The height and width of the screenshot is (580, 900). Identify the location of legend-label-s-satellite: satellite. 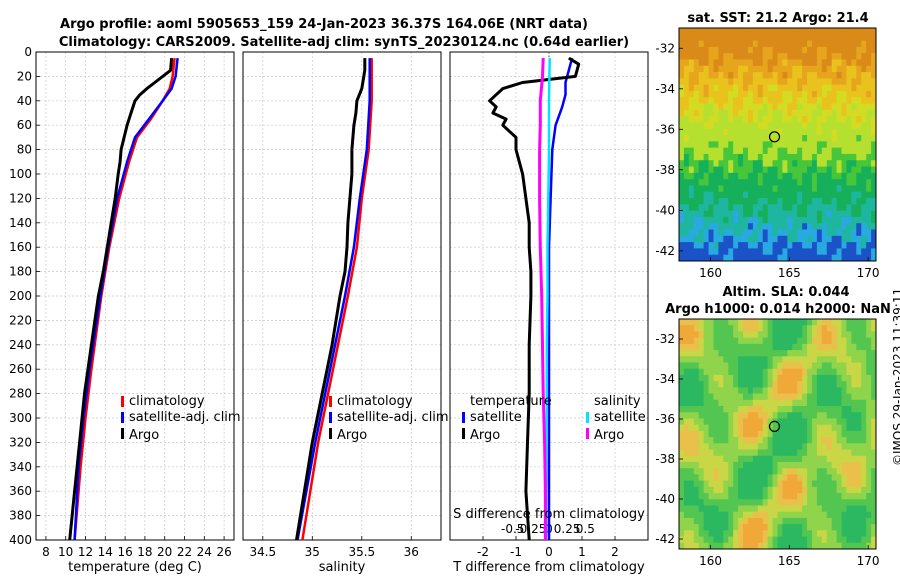
(620, 417).